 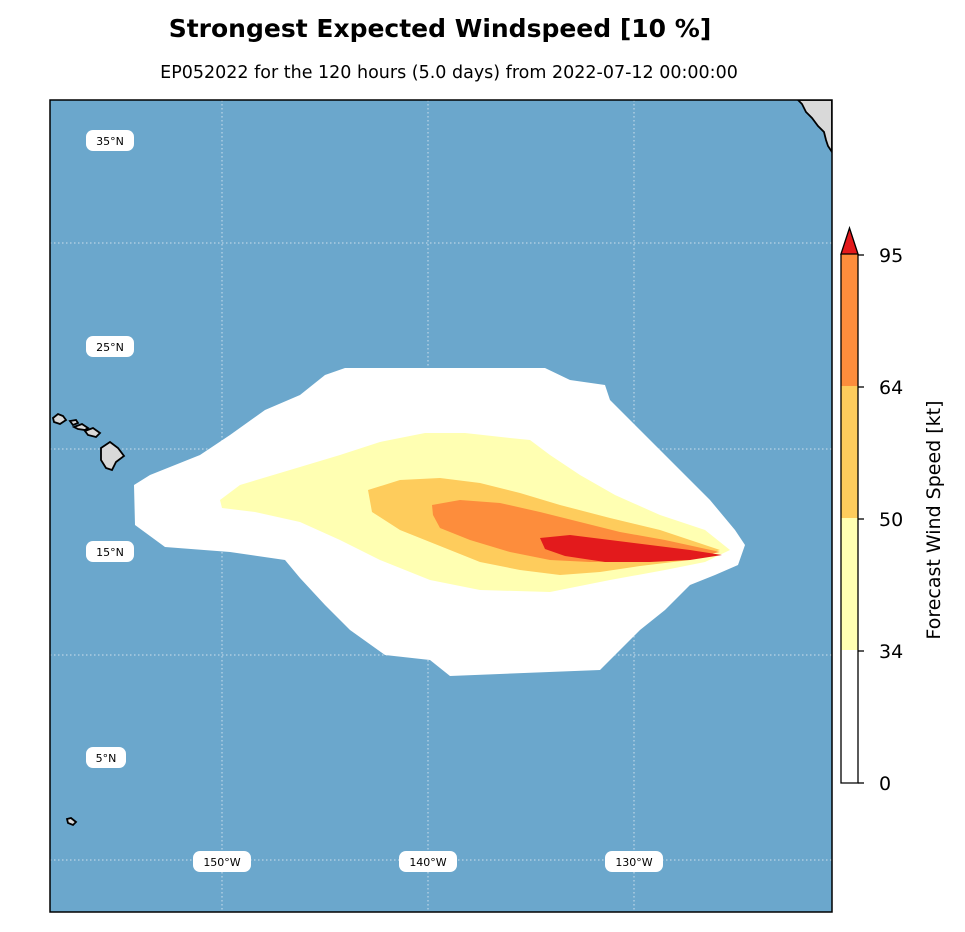 What do you see at coordinates (221, 862) in the screenshot?
I see `lon-label-150w: 150°W` at bounding box center [221, 862].